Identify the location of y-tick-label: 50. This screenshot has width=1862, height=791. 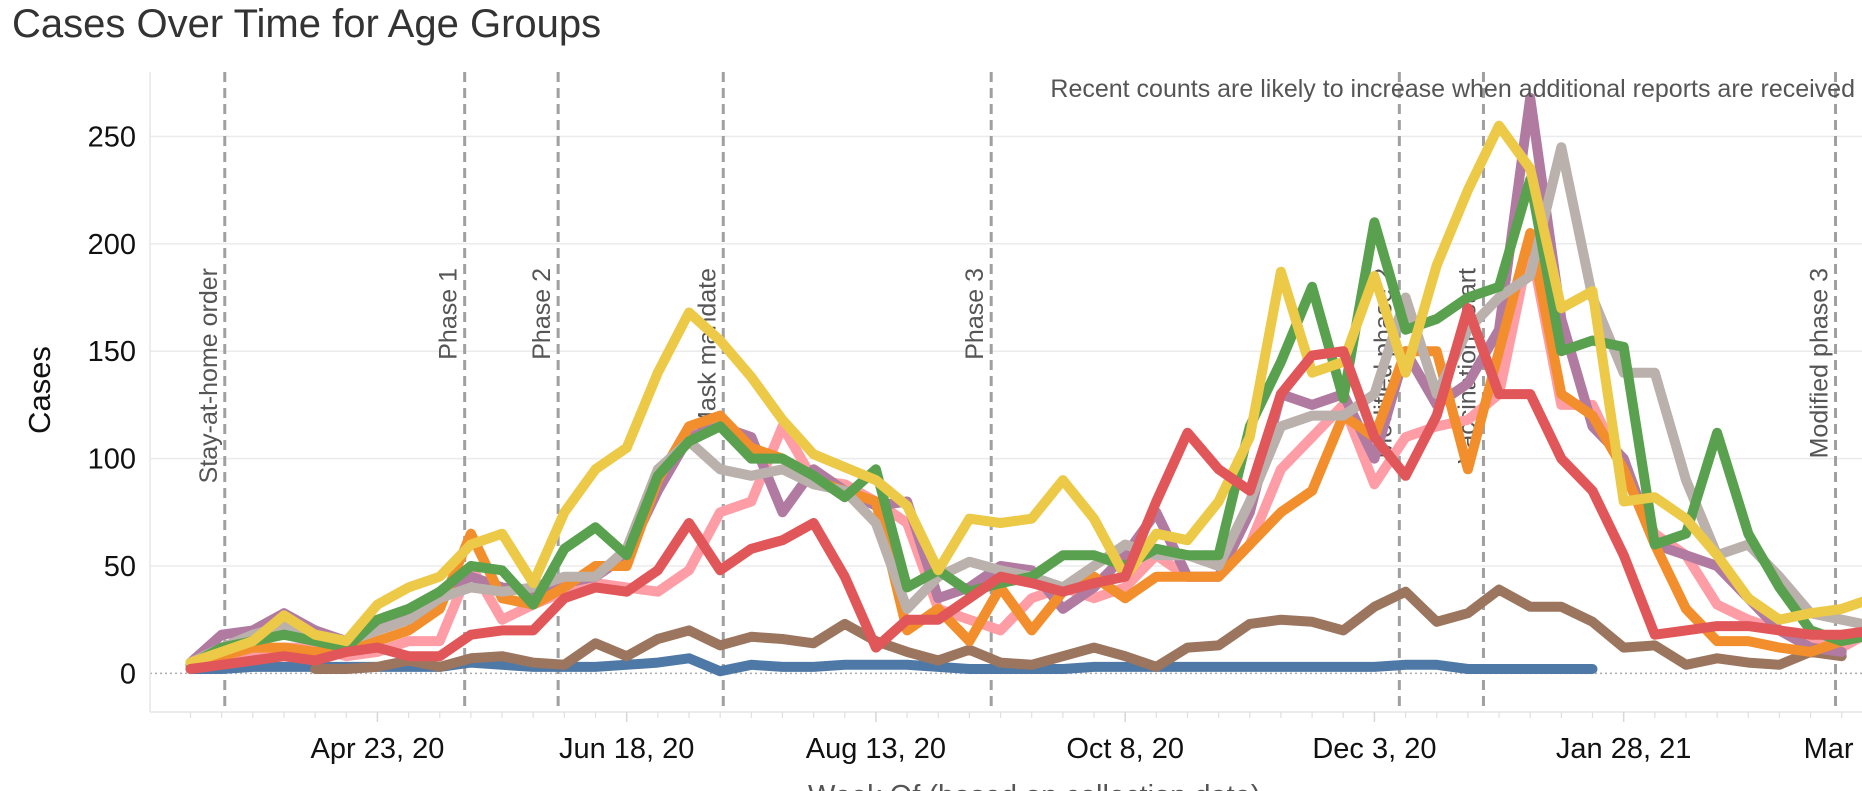
(120, 567).